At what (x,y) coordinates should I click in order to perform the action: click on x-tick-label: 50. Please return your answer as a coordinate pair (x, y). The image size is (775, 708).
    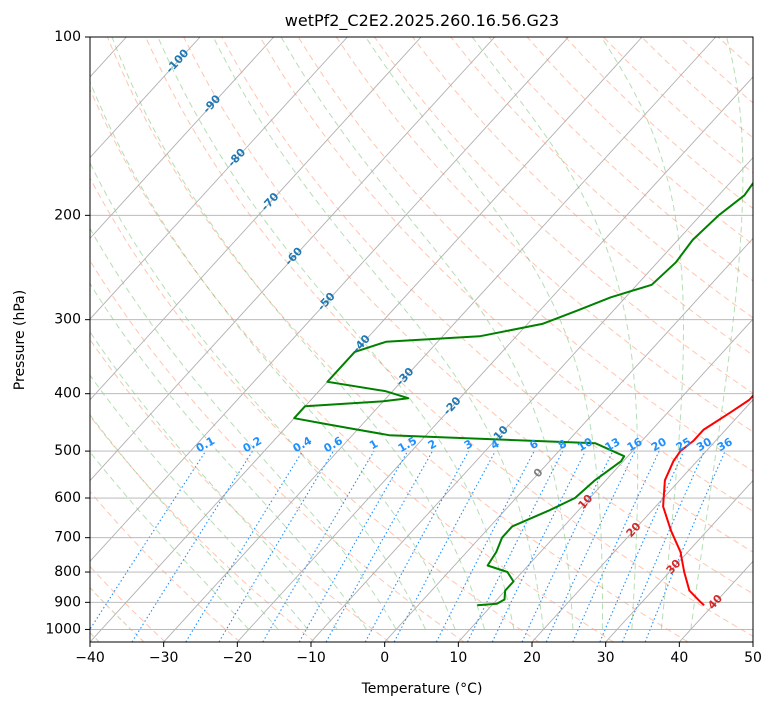
    Looking at the image, I should click on (753, 658).